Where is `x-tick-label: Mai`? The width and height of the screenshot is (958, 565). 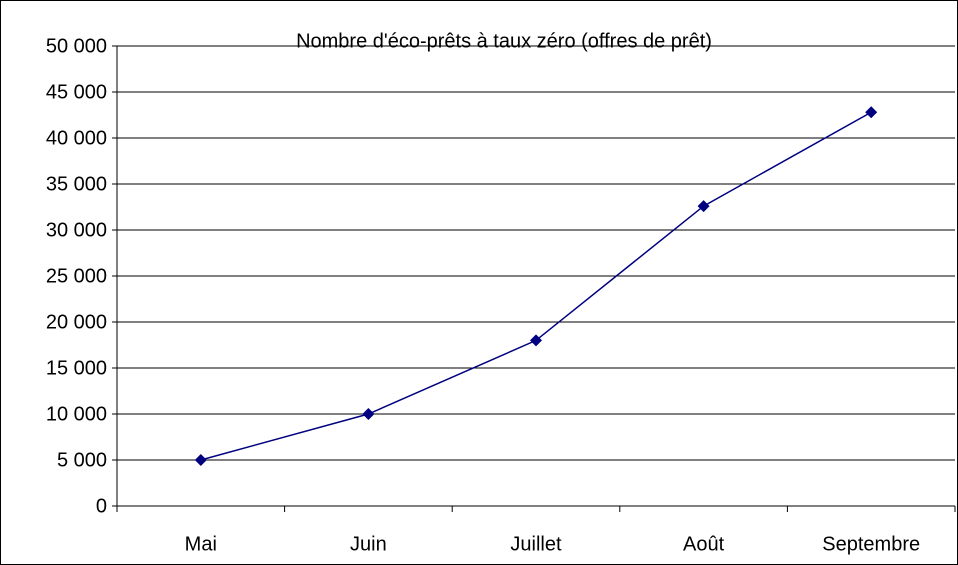 x-tick-label: Mai is located at coordinates (201, 544).